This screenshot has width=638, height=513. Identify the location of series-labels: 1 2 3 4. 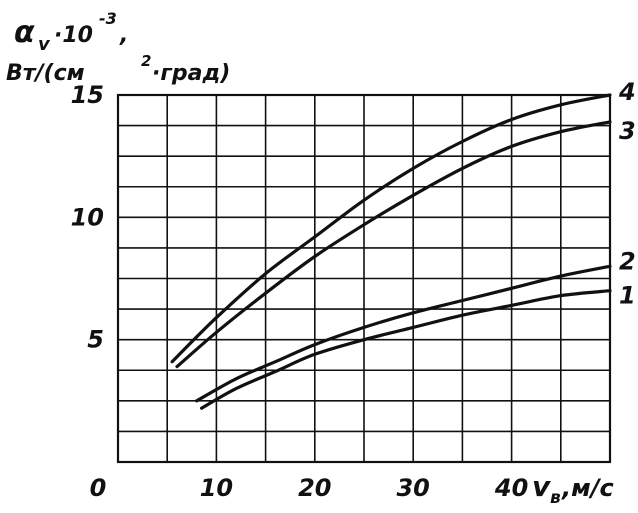
(627, 194).